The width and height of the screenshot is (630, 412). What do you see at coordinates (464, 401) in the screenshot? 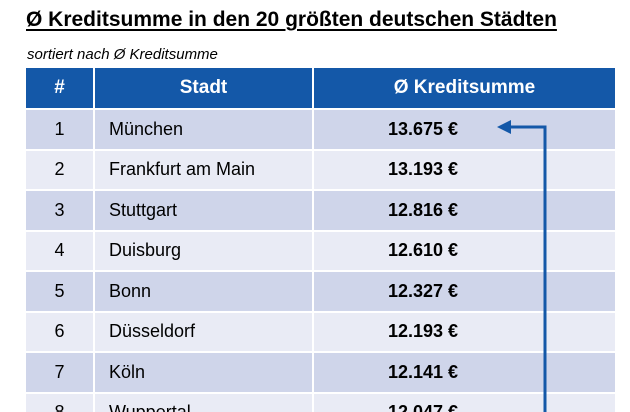
I see `amount-cell: 12.047 €` at bounding box center [464, 401].